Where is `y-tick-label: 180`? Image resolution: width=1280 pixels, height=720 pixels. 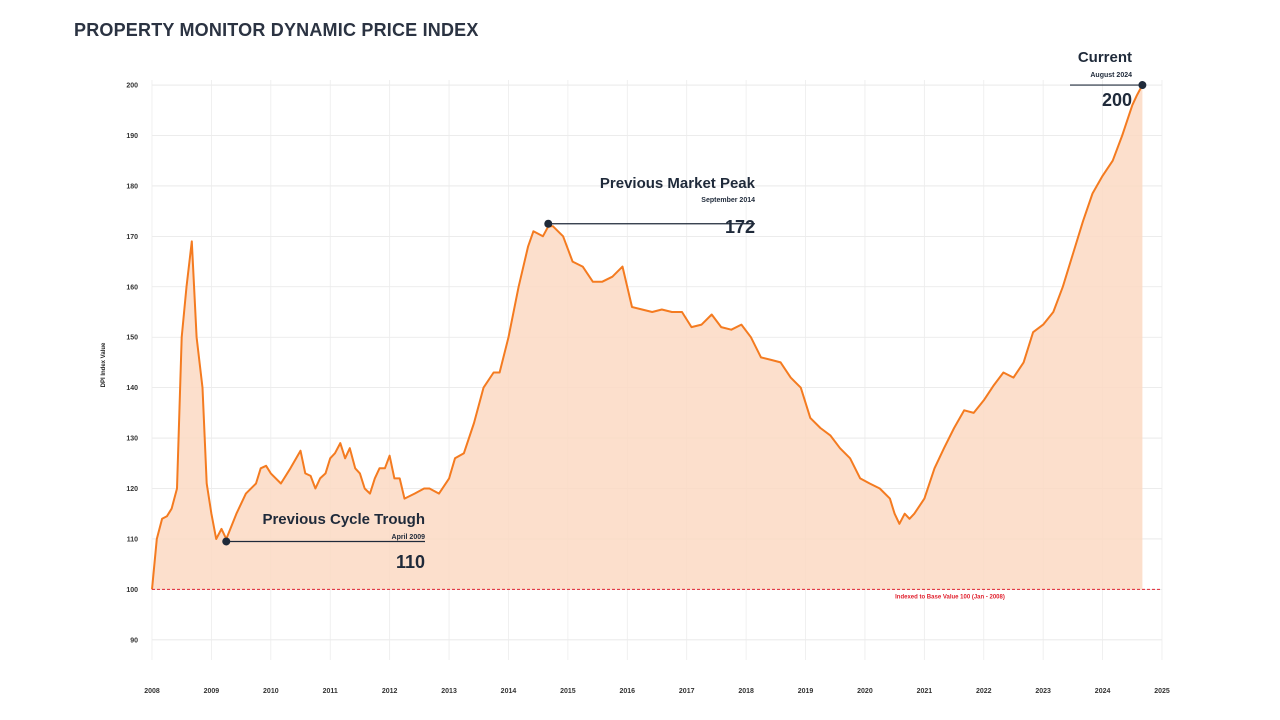
y-tick-label: 180 is located at coordinates (132, 186).